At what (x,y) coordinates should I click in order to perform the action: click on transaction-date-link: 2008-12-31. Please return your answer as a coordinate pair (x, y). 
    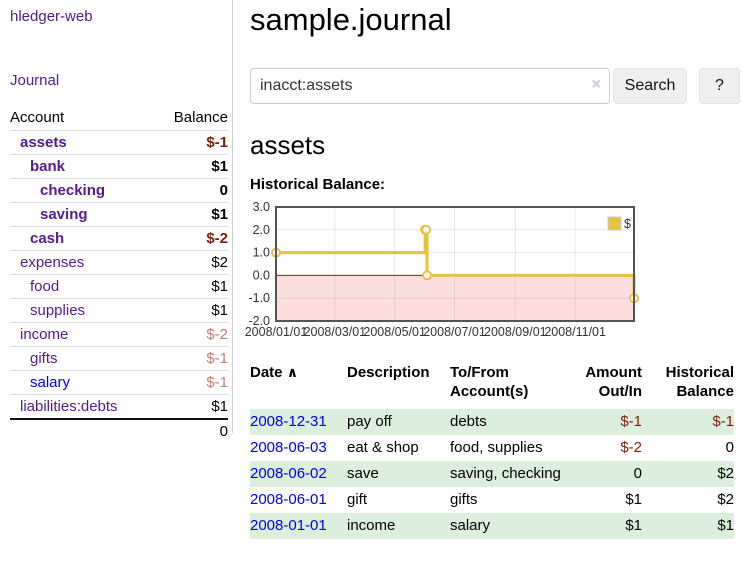
    Looking at the image, I should click on (288, 421).